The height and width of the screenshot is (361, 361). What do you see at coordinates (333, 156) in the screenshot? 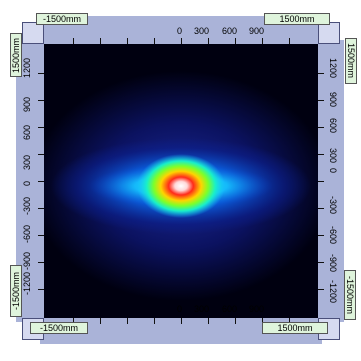
I see `right-ruler-label: 300` at bounding box center [333, 156].